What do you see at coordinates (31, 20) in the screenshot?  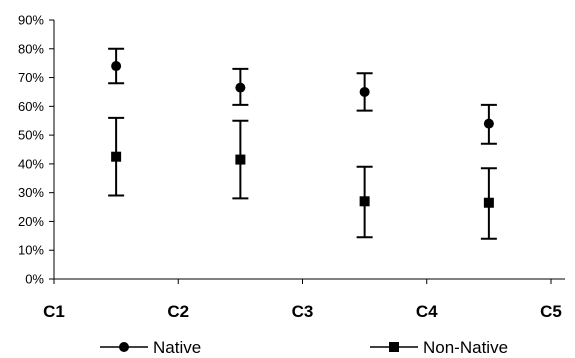 I see `y-tick-label: 90%` at bounding box center [31, 20].